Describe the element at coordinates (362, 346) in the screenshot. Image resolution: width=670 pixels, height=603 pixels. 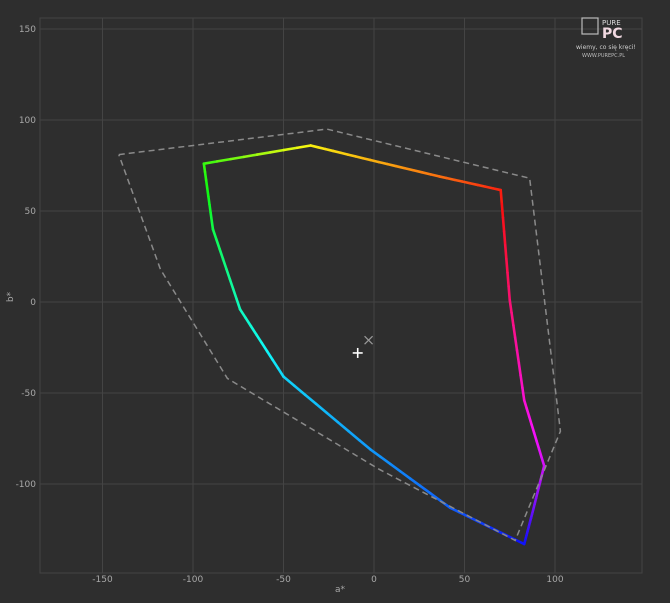
I see `markers-layer` at that location.